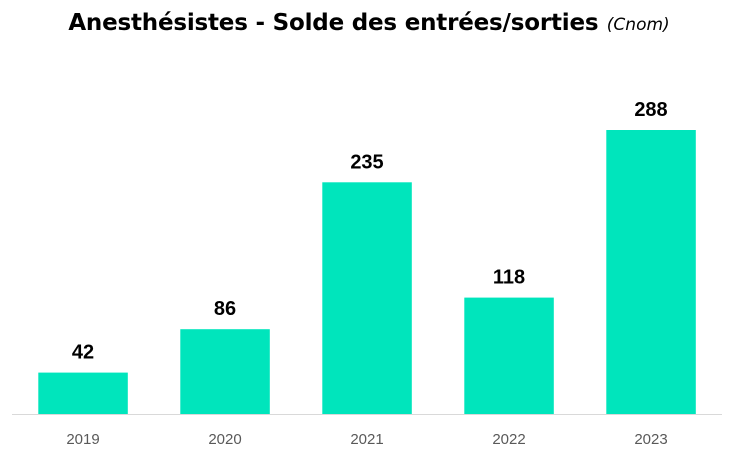 The height and width of the screenshot is (460, 738). What do you see at coordinates (650, 439) in the screenshot?
I see `x-tick-2023: 2023` at bounding box center [650, 439].